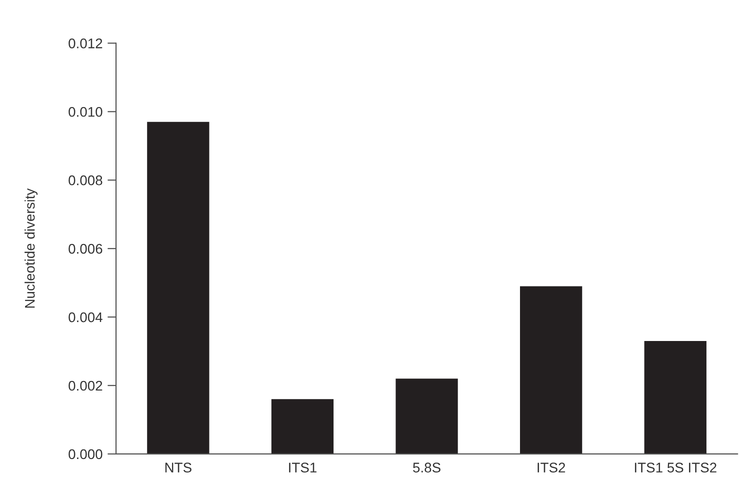 This screenshot has height=485, width=739. I want to click on x-tick-label: 5.8S, so click(426, 467).